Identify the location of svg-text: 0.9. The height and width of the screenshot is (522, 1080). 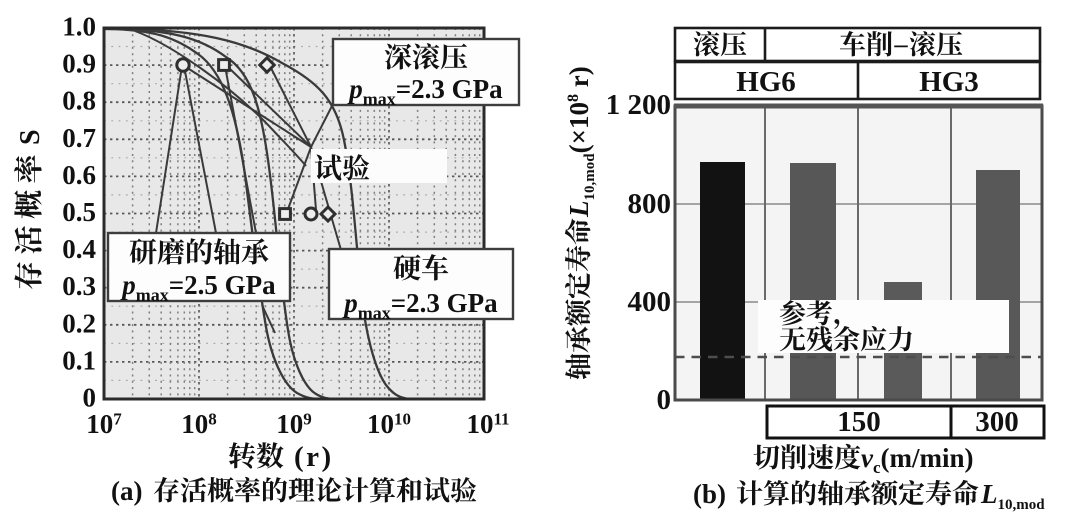
(79, 64).